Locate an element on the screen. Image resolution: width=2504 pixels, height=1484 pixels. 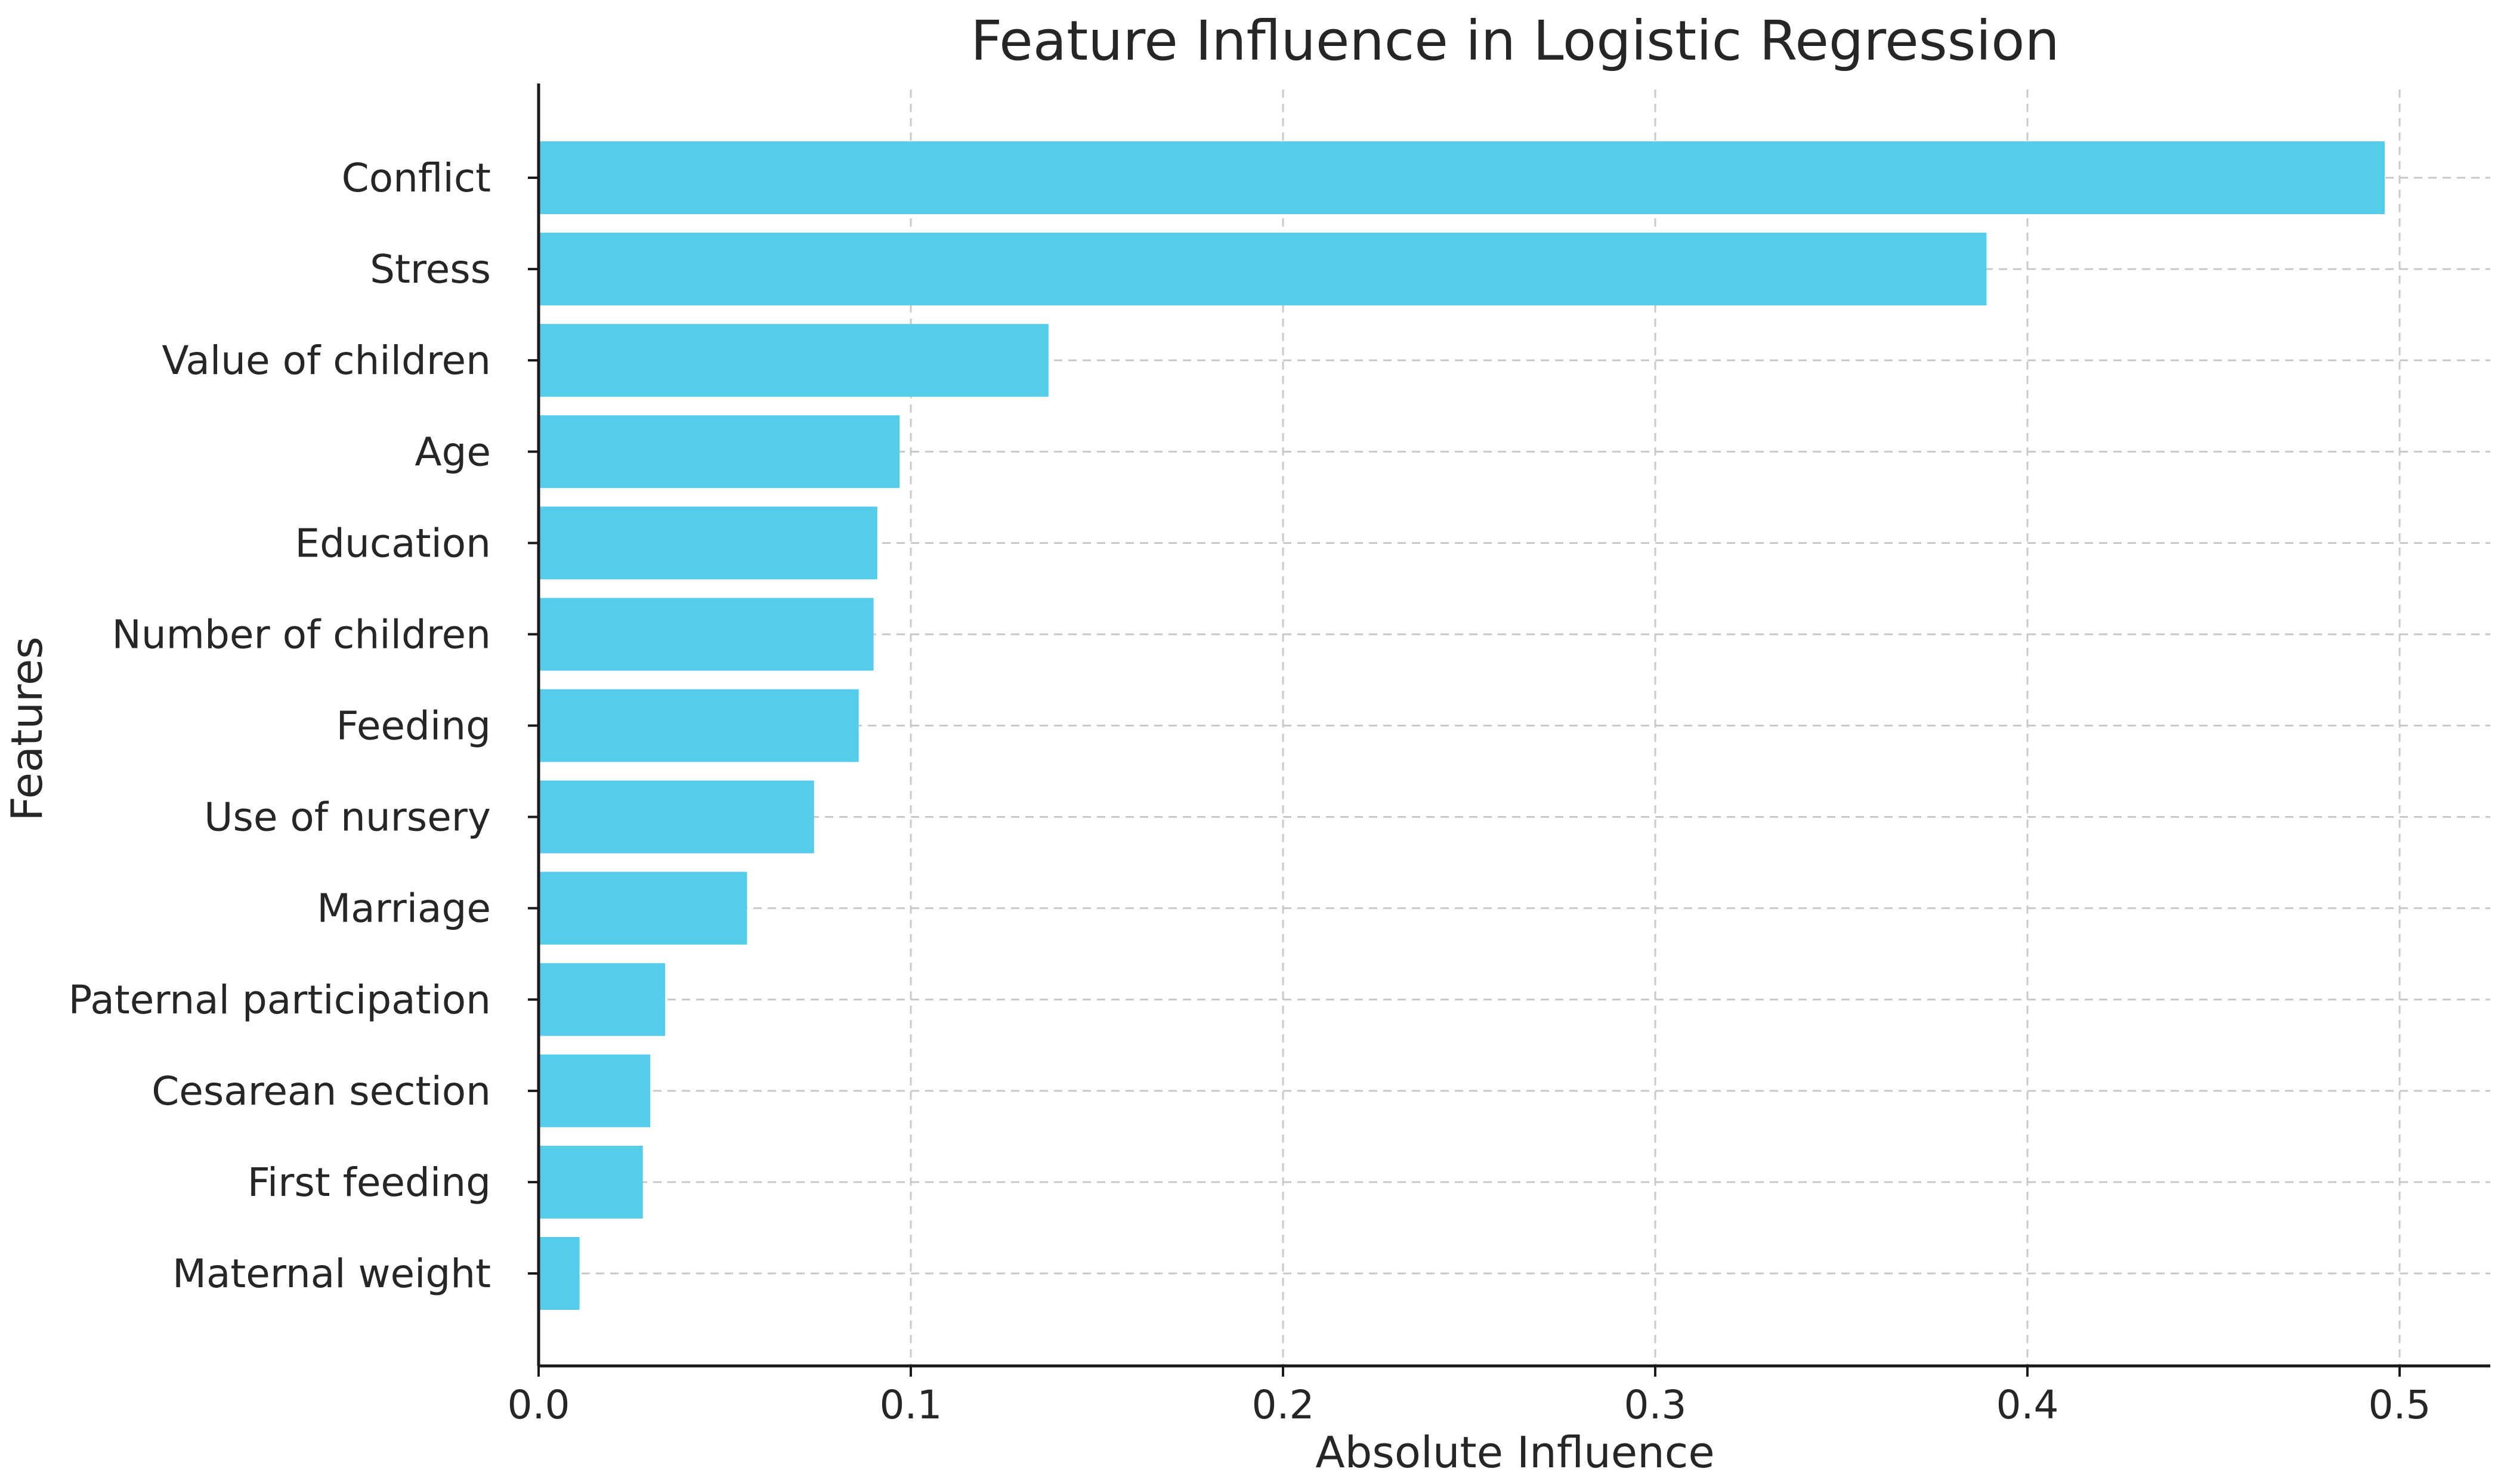
y-tick-label: Feeding is located at coordinates (413, 726).